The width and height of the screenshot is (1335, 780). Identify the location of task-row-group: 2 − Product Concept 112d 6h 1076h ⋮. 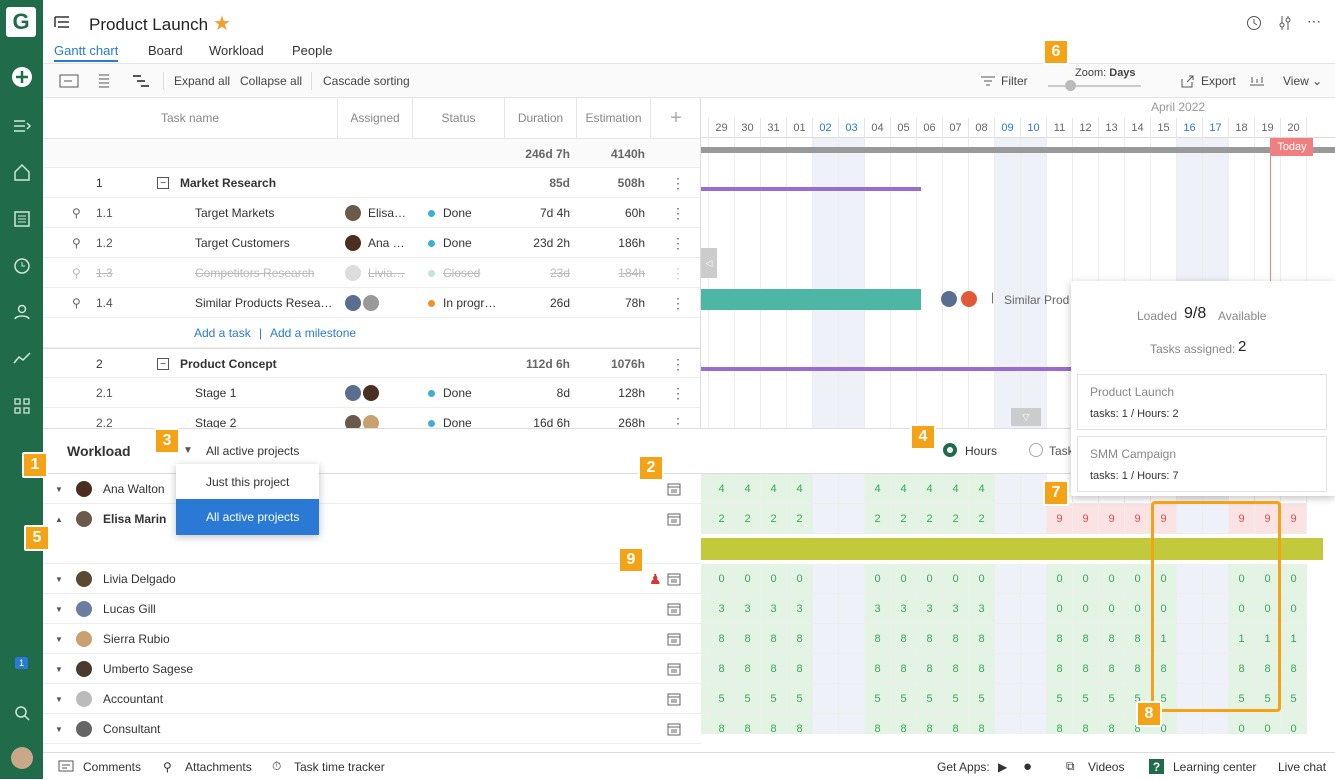
(371, 363).